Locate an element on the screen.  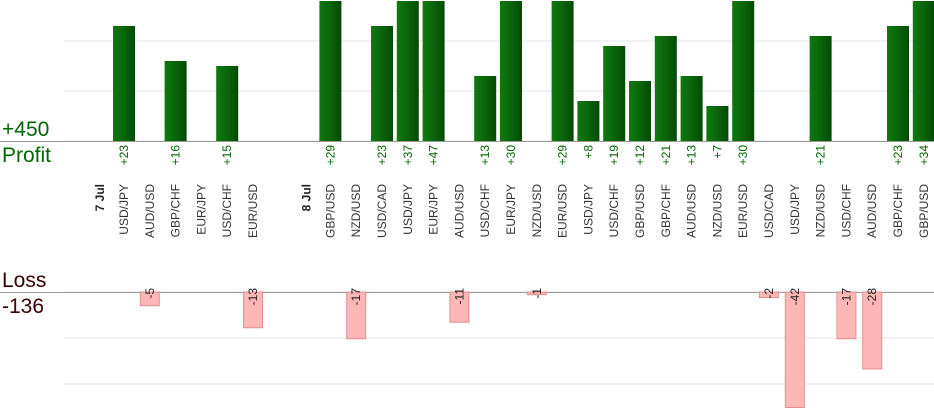
loss-value-label: -13 is located at coordinates (253, 297).